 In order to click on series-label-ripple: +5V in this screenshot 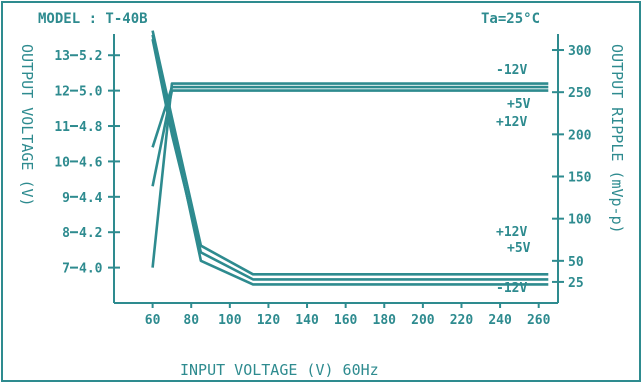, I will do `click(519, 248)`.